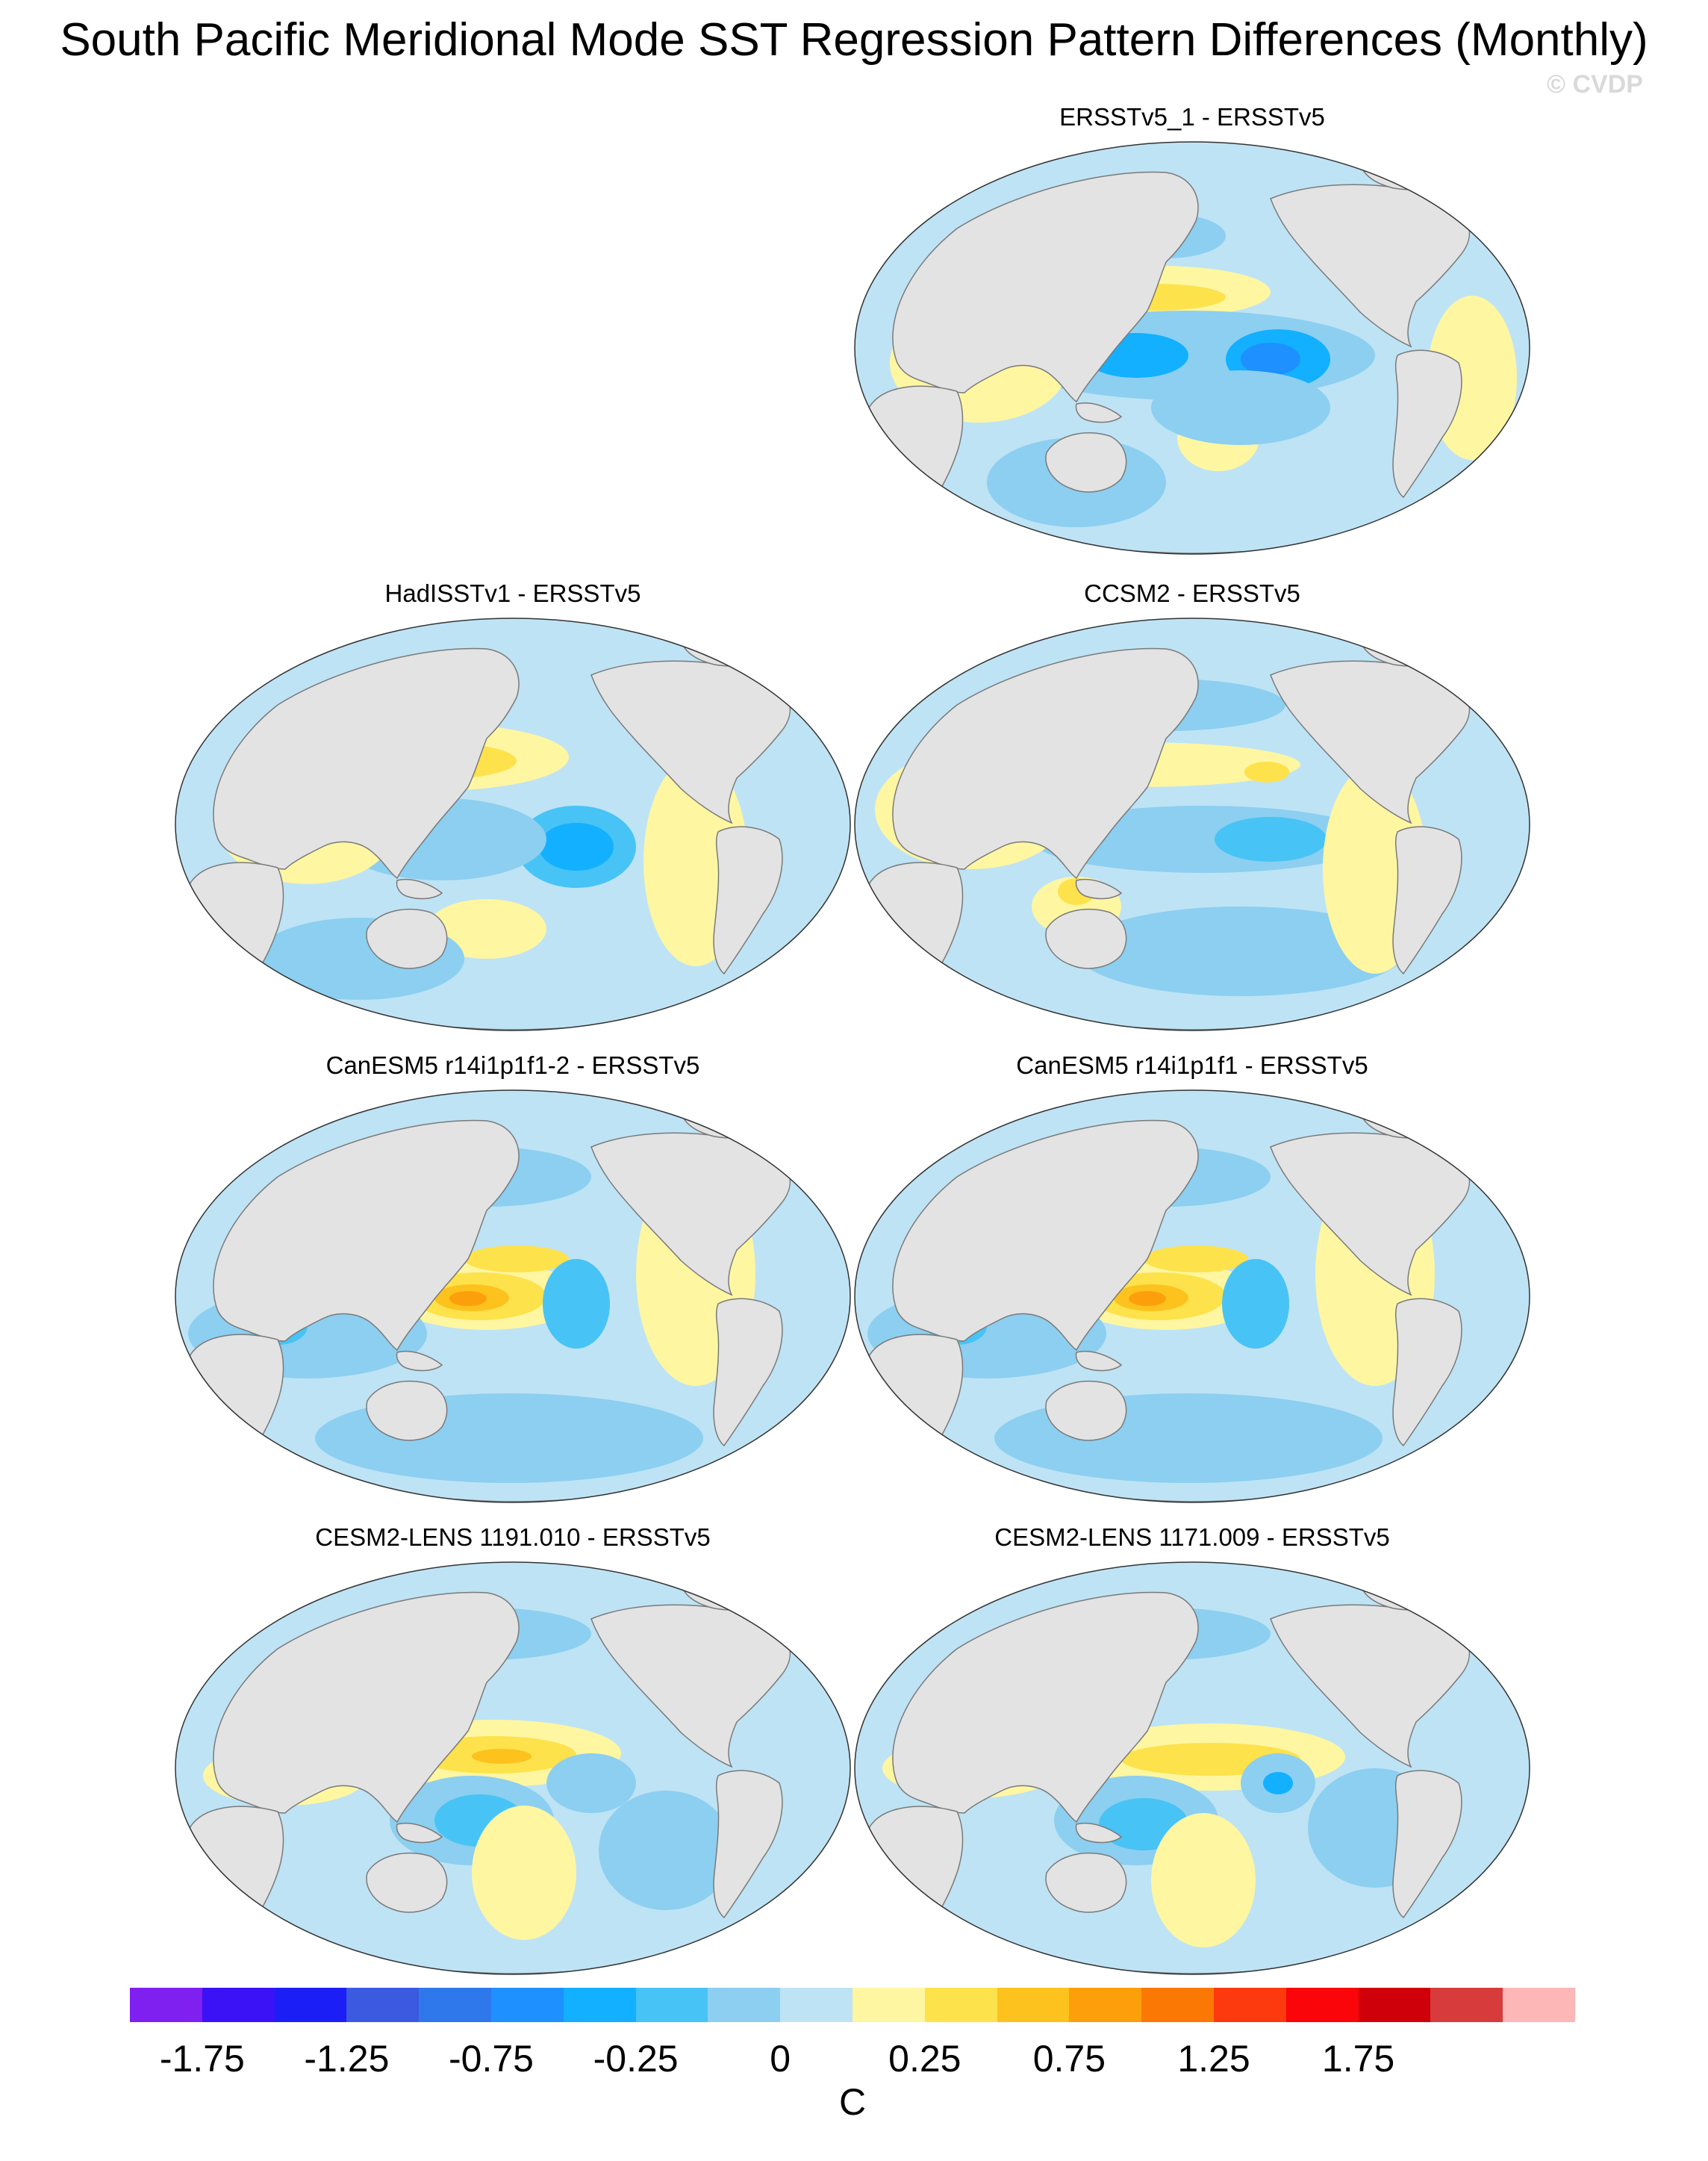  What do you see at coordinates (780, 2058) in the screenshot?
I see `colorbar-tick-label: 0` at bounding box center [780, 2058].